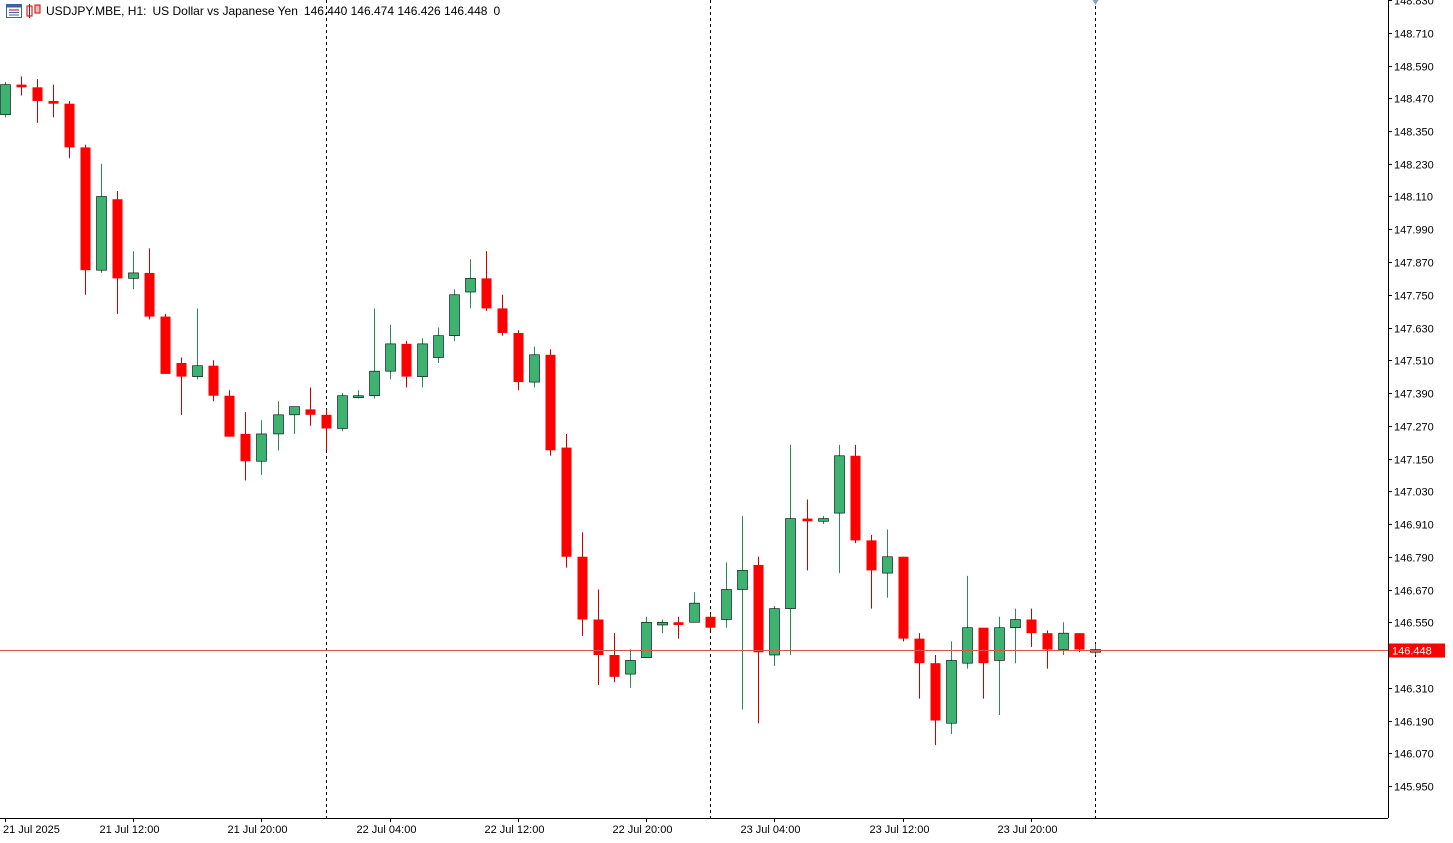 The image size is (1453, 843). Describe the element at coordinates (1095, 2) in the screenshot. I see `time-marker-icon` at that location.